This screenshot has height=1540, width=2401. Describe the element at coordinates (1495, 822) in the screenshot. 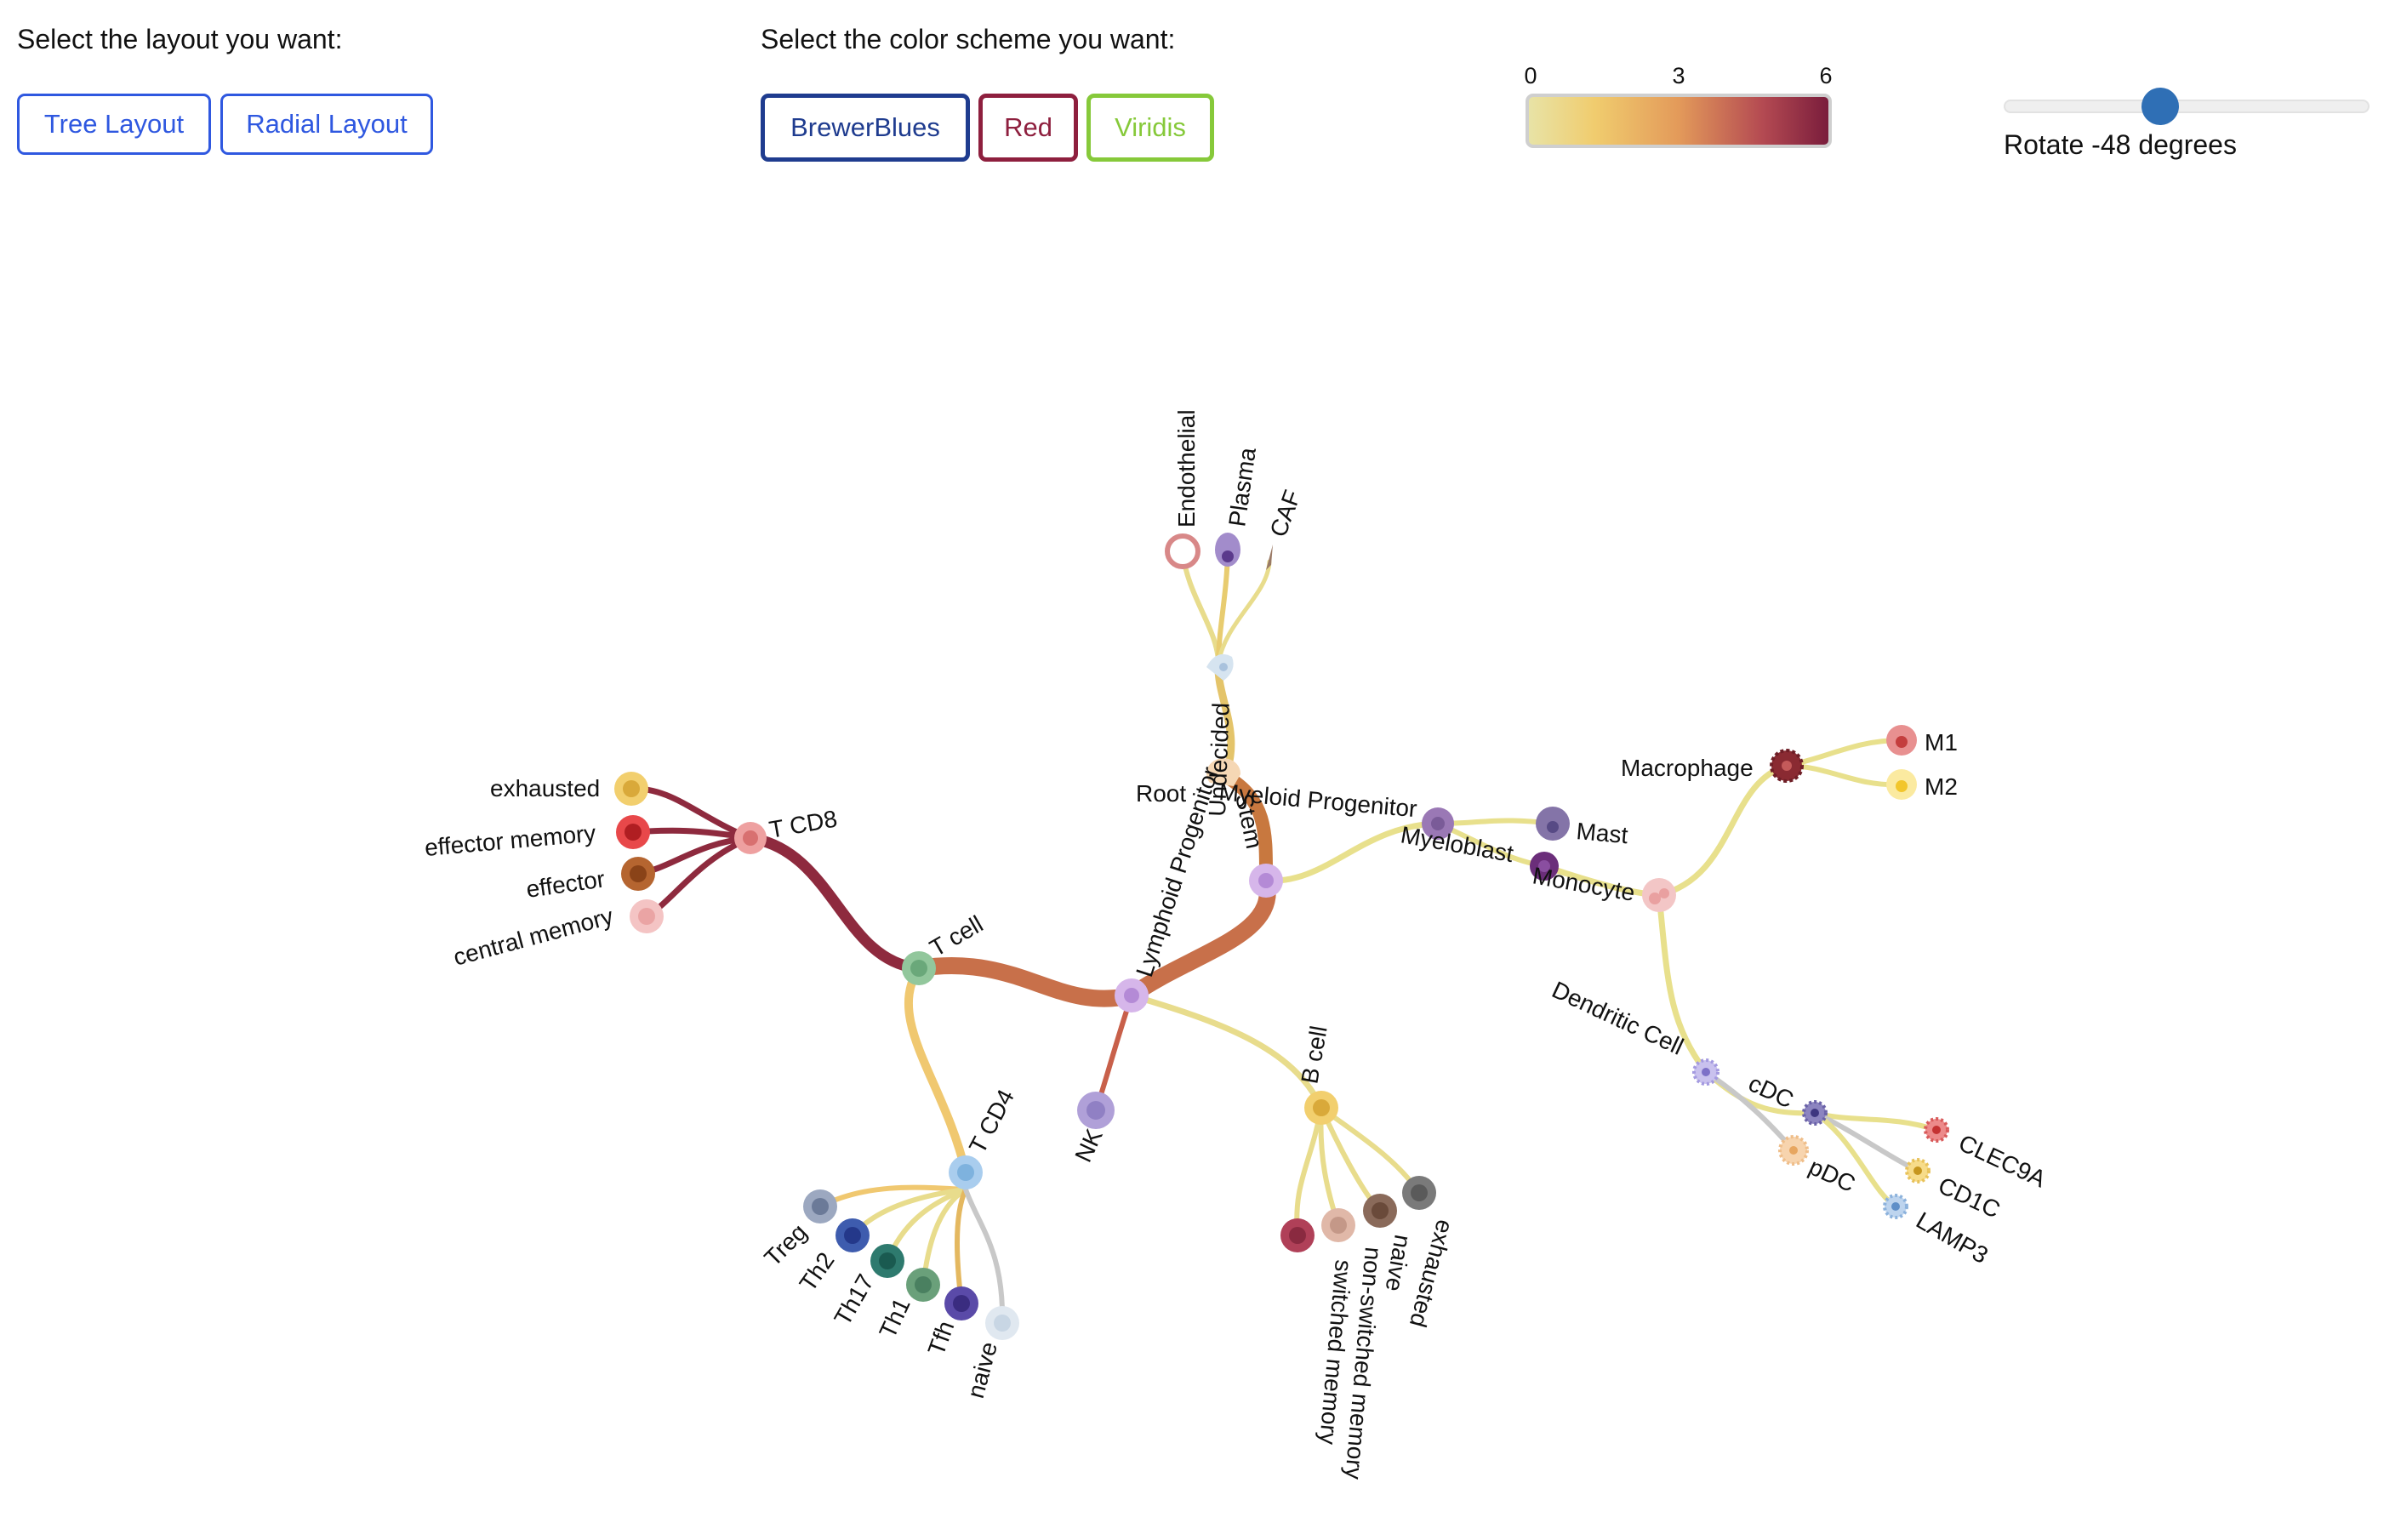

I see `link-myeloid-mast` at that location.